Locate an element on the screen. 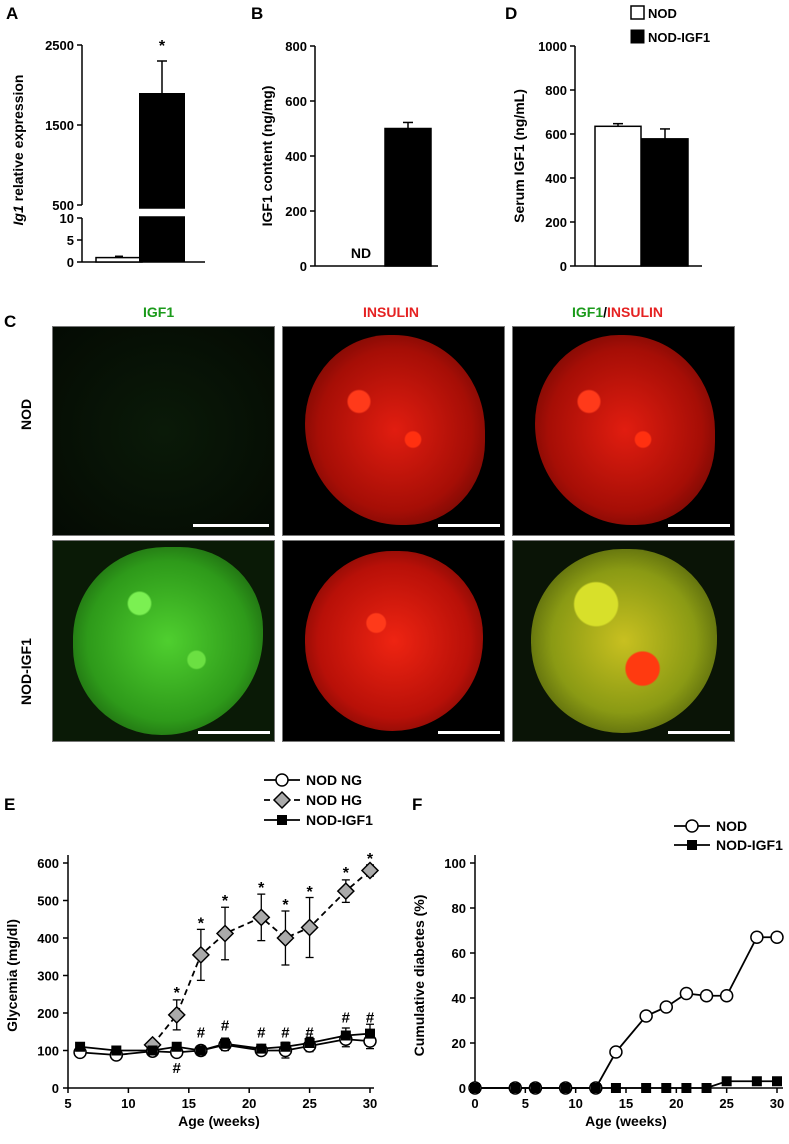 This screenshot has height=1144, width=789. y-tick-label: 1000 is located at coordinates (552, 46).